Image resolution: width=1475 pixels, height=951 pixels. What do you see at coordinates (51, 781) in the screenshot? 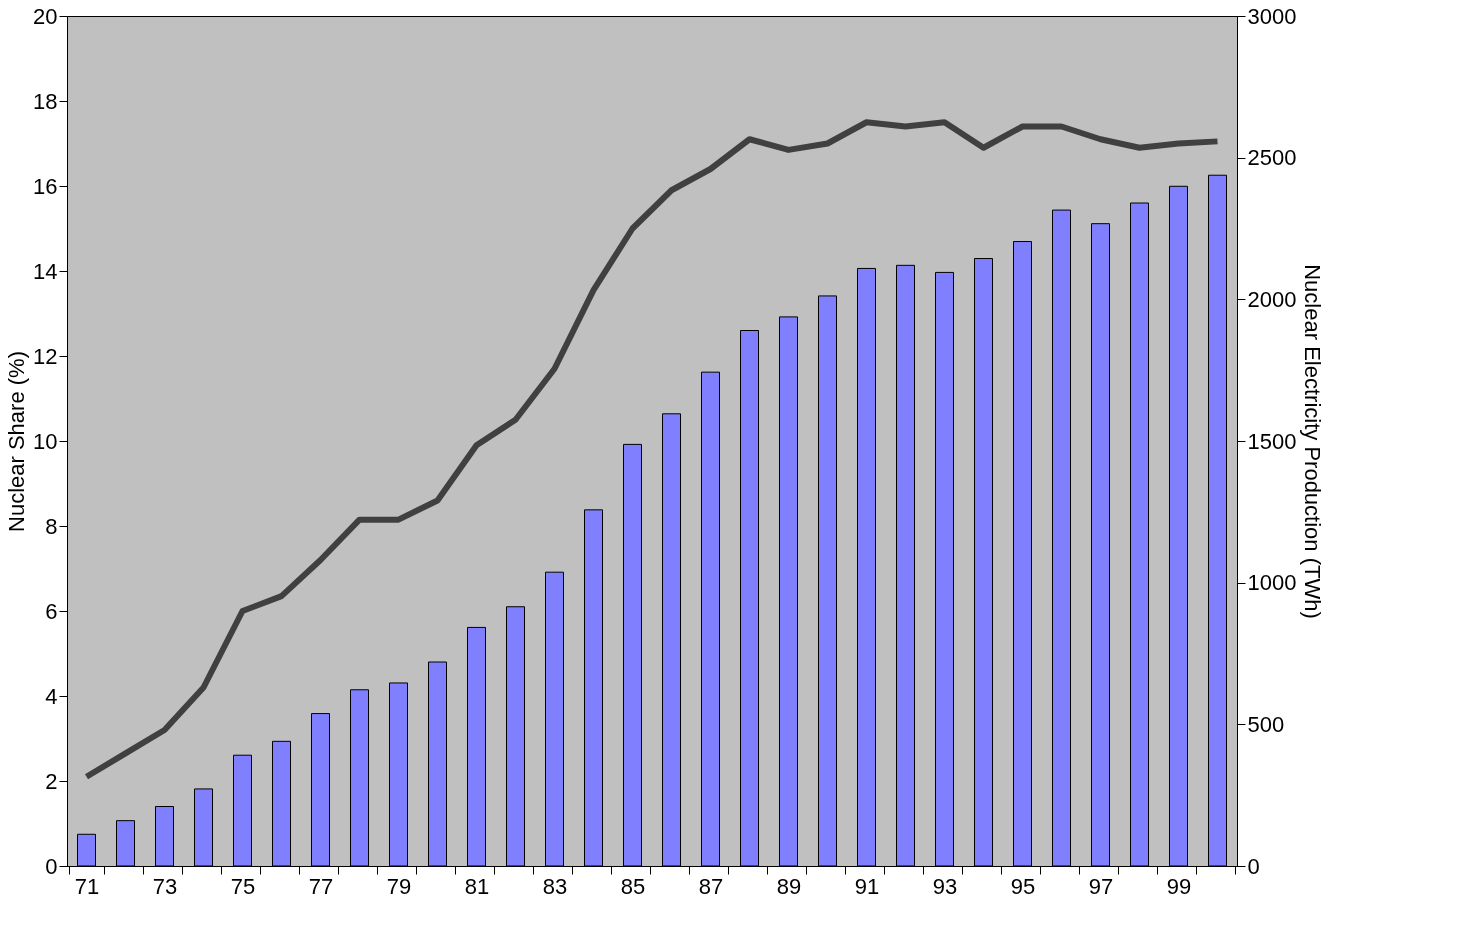
I see `y-tick-label: 2` at bounding box center [51, 781].